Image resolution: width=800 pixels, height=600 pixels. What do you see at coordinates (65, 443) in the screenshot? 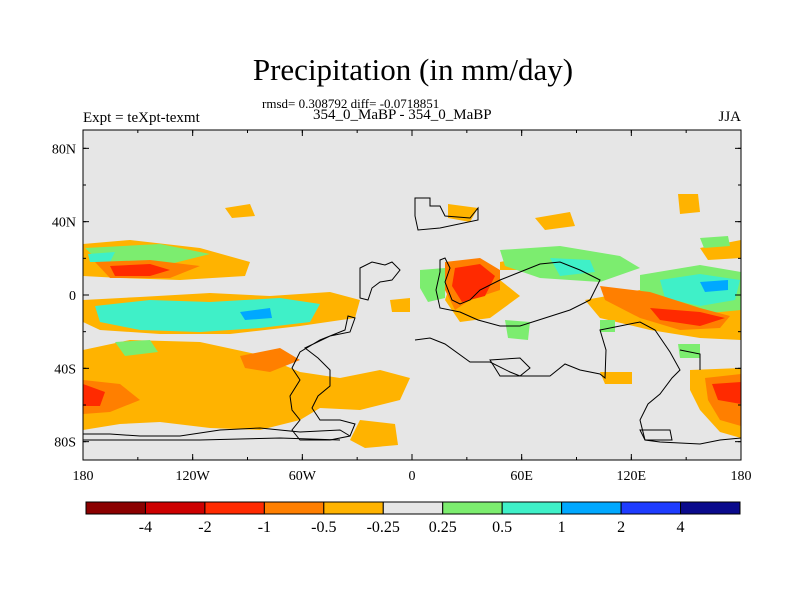
I see `lat-tick-label: 80S` at bounding box center [65, 443].